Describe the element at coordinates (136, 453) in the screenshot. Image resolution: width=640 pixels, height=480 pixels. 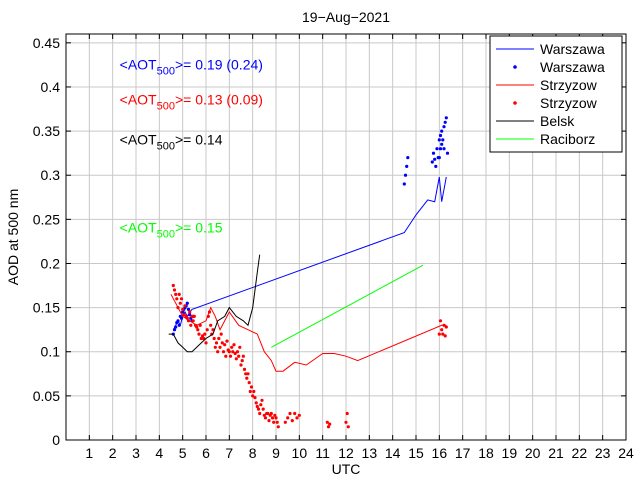
I see `x-tick-label: 3` at that location.